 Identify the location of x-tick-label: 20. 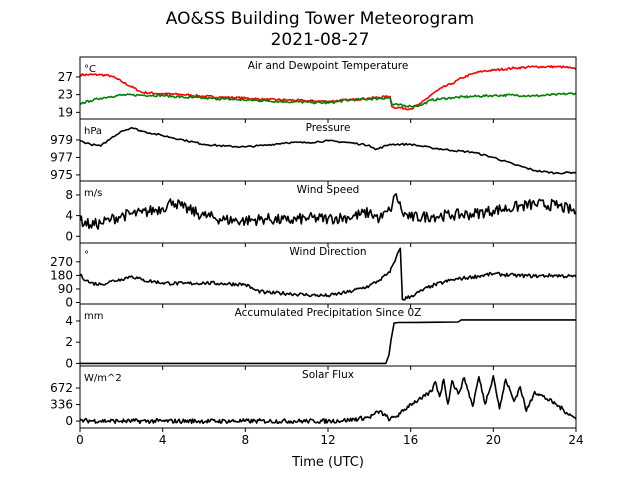
(493, 440).